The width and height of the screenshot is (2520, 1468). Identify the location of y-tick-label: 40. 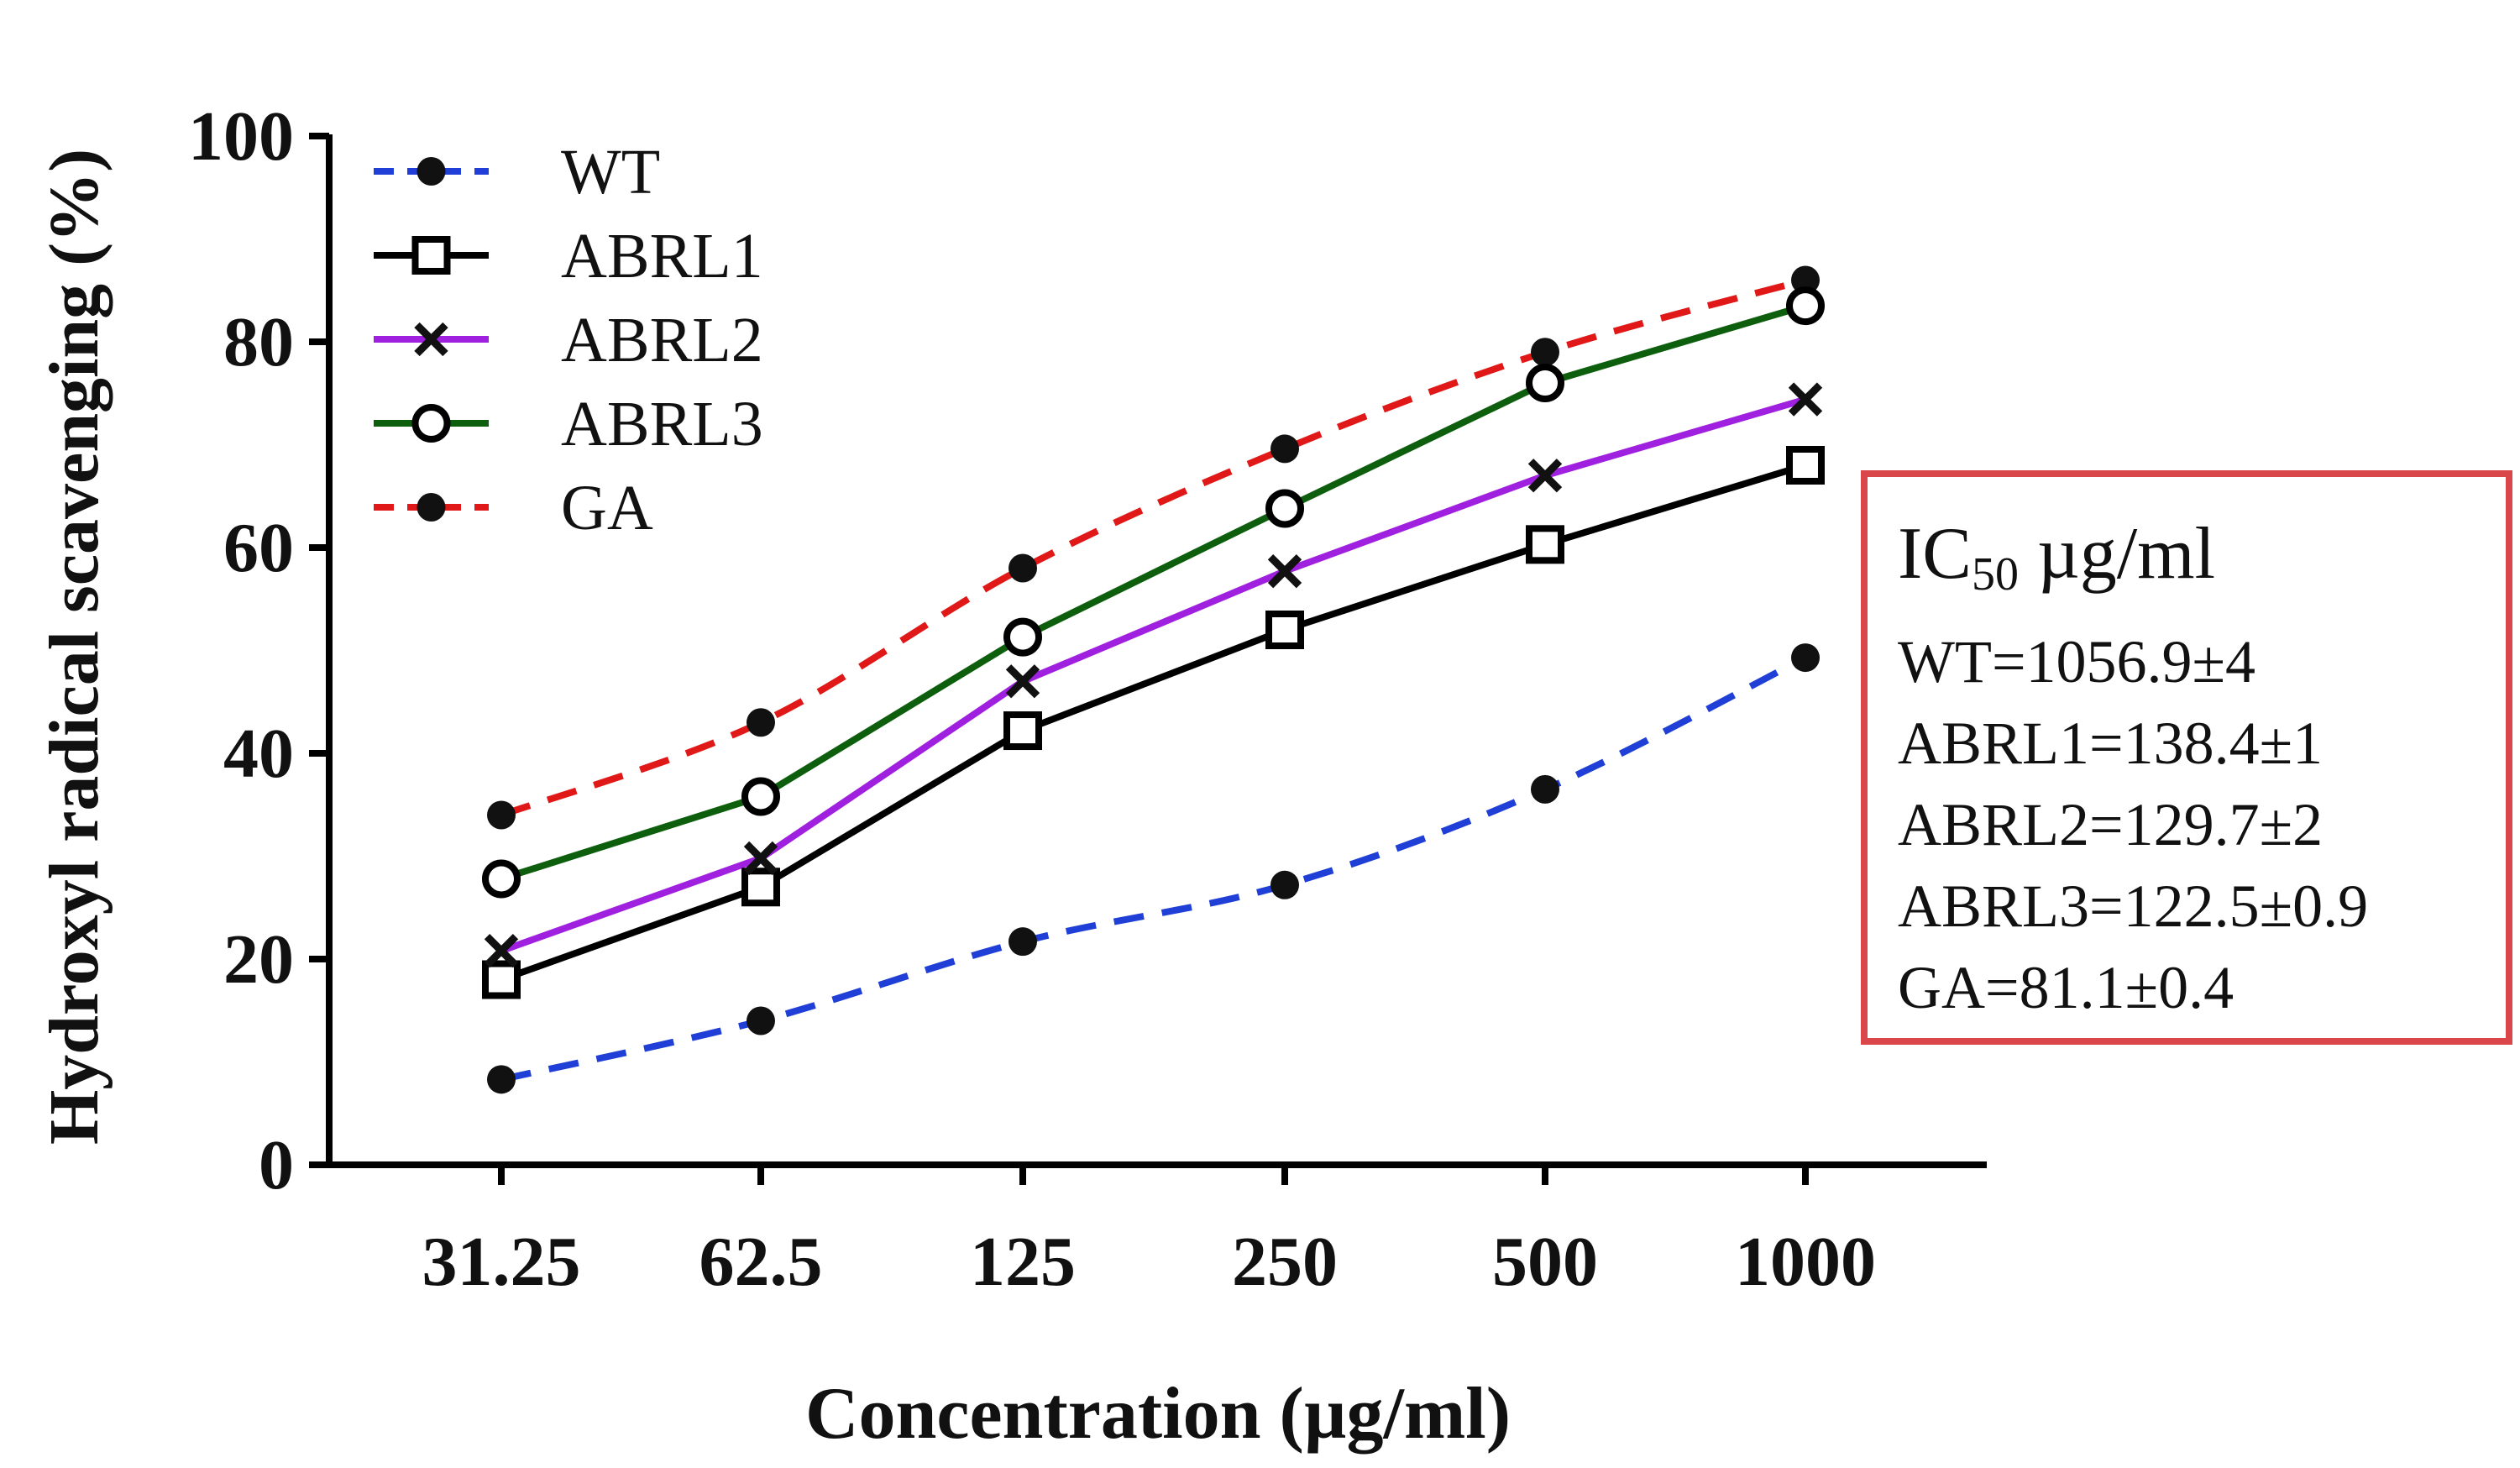
(258, 754).